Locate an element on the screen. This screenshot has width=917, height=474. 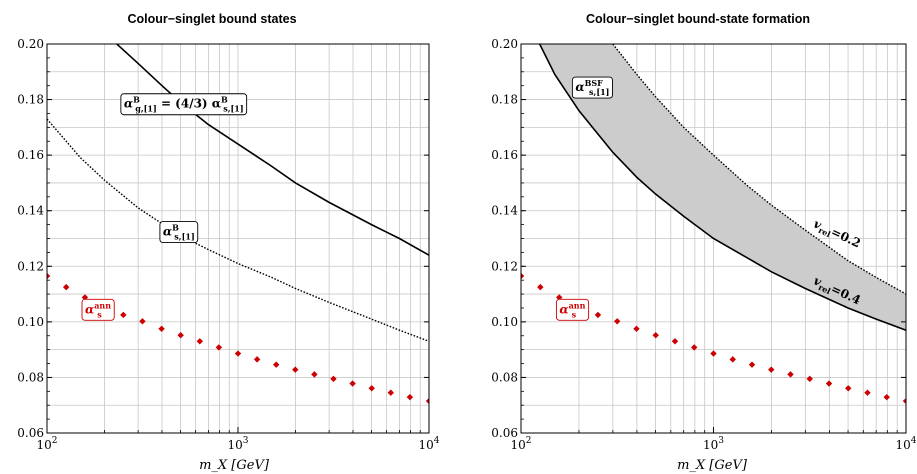
label-text: αB g,[1] = (4/3) αB s,[1] is located at coordinates (184, 104).